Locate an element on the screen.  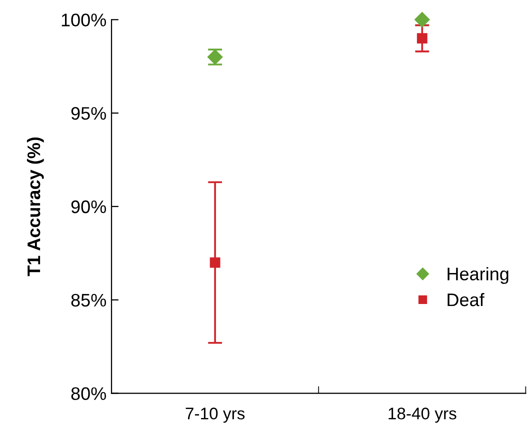
x-tick-label: 7-10 yrs is located at coordinates (215, 415).